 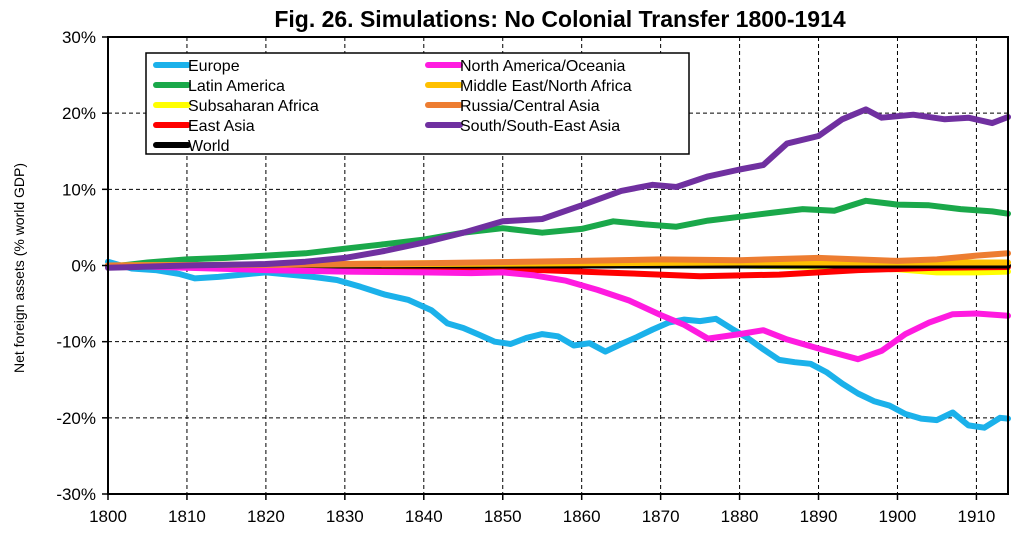 What do you see at coordinates (661, 516) in the screenshot?
I see `x-tick-label: 1870` at bounding box center [661, 516].